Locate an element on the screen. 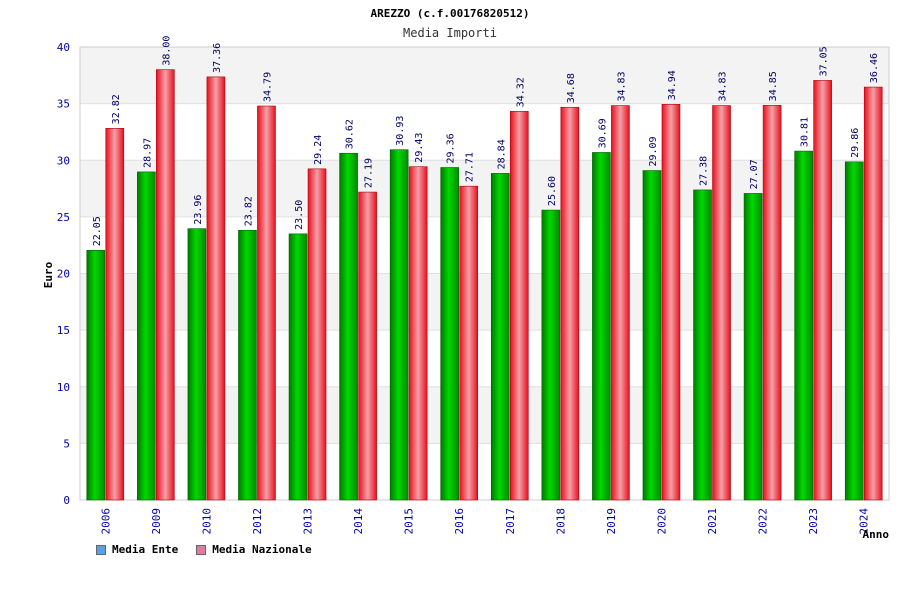  chart-title: AREZZO (c.f.00176820512) is located at coordinates (450, 13).